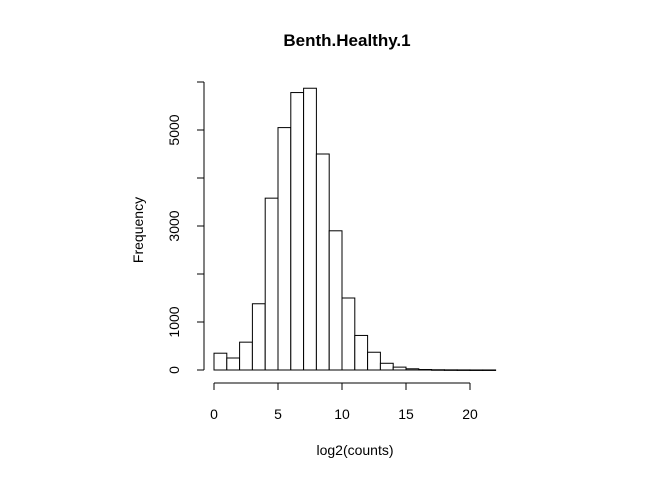  What do you see at coordinates (174, 321) in the screenshot?
I see `y-tick-label-1: 1000` at bounding box center [174, 321].